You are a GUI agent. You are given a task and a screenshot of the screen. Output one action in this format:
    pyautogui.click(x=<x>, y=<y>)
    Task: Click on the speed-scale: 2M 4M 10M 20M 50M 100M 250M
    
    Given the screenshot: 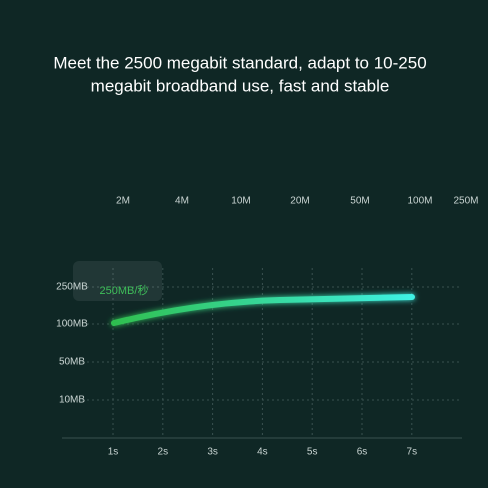 What is the action you would take?
    pyautogui.click(x=297, y=201)
    